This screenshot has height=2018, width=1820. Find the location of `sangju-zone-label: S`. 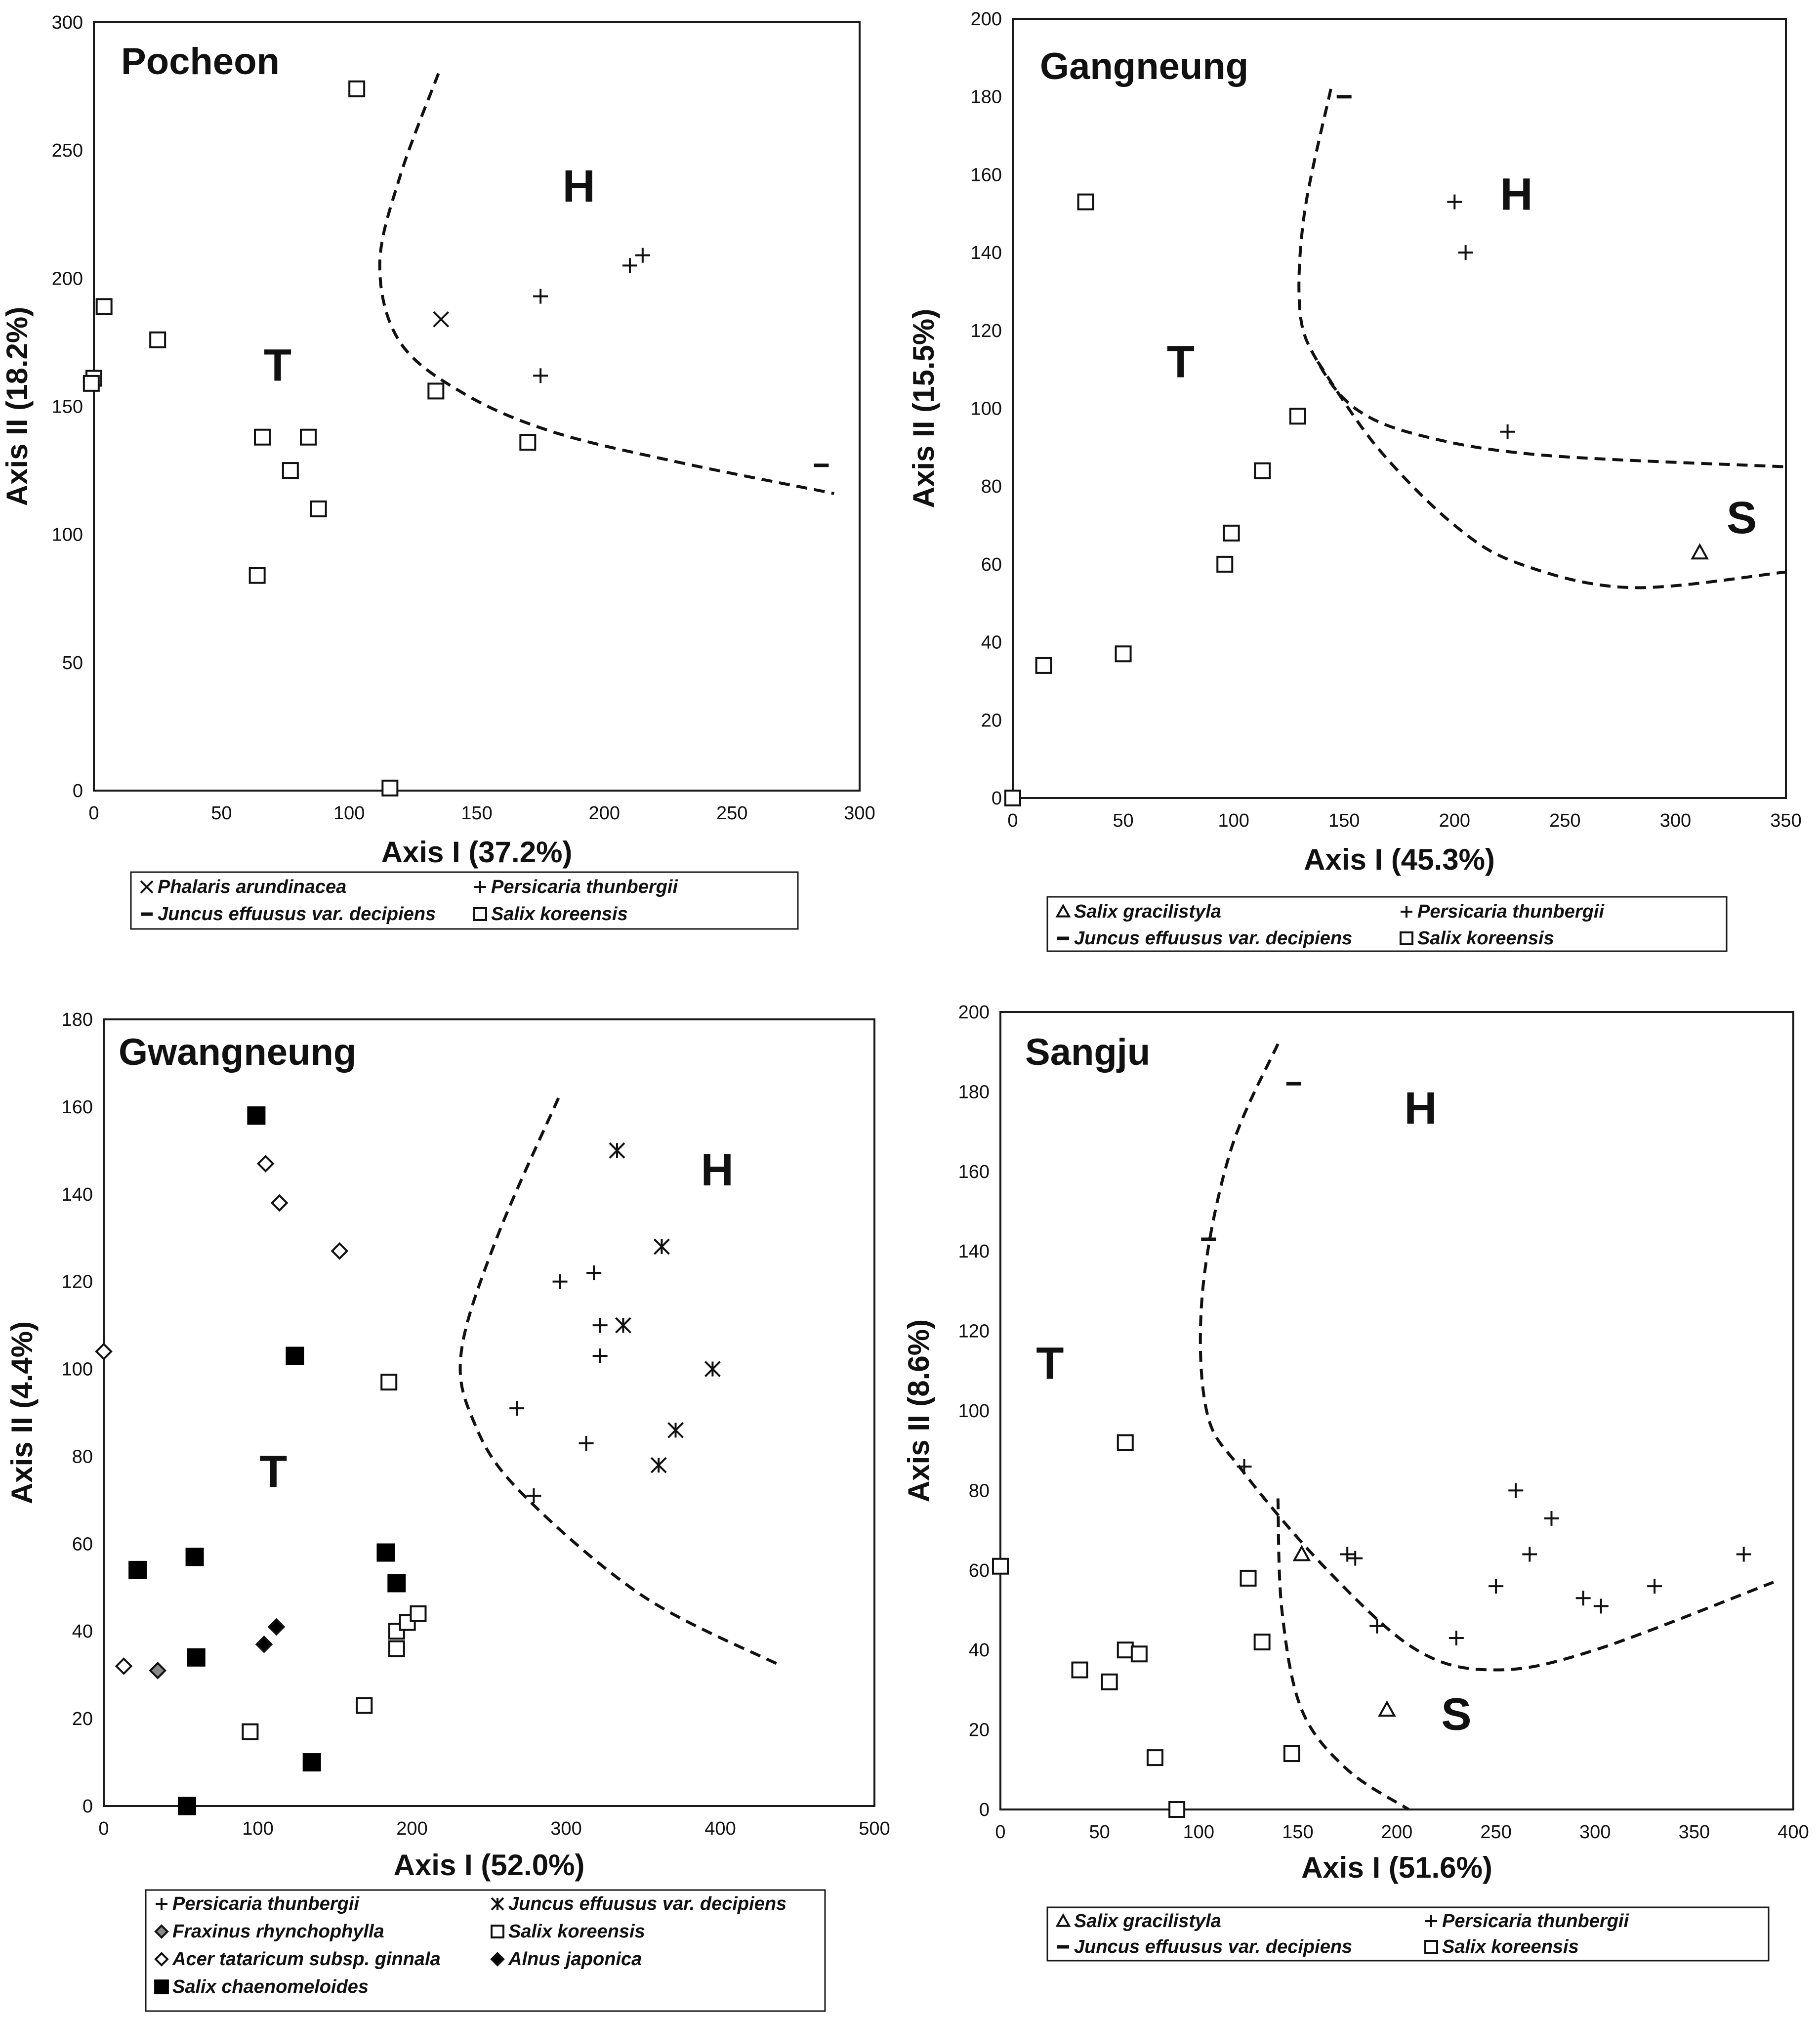

sangju-zone-label: S is located at coordinates (1456, 1715).